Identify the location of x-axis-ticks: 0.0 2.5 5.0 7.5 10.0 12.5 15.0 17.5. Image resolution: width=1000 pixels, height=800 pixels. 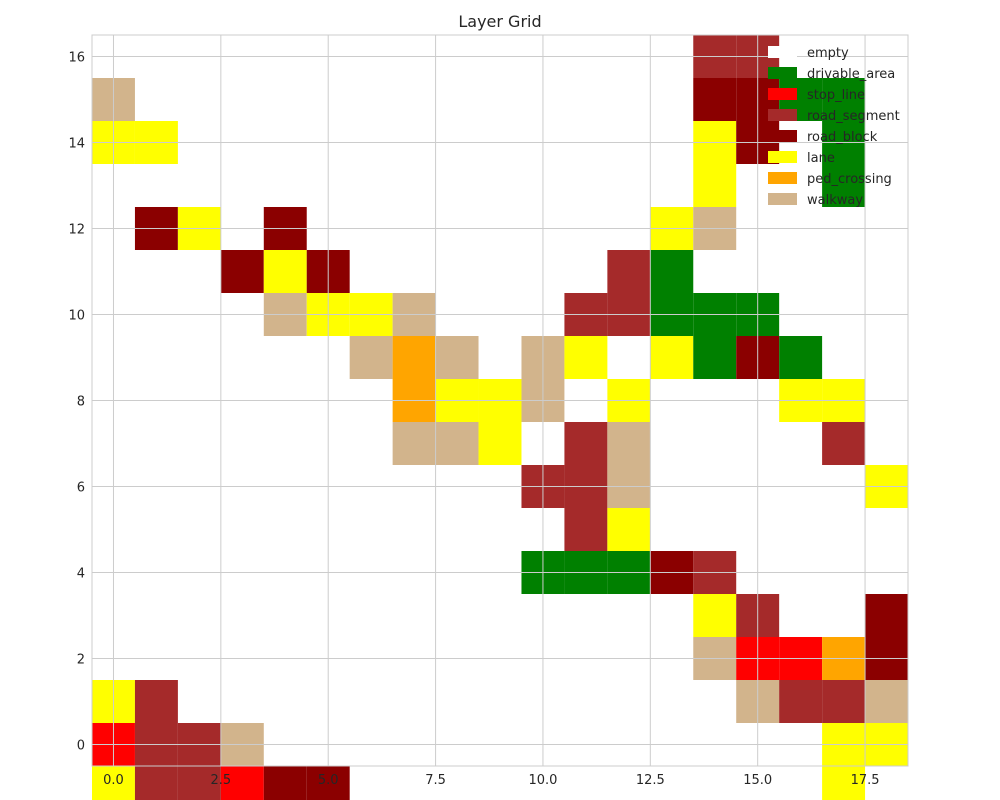
(491, 780).